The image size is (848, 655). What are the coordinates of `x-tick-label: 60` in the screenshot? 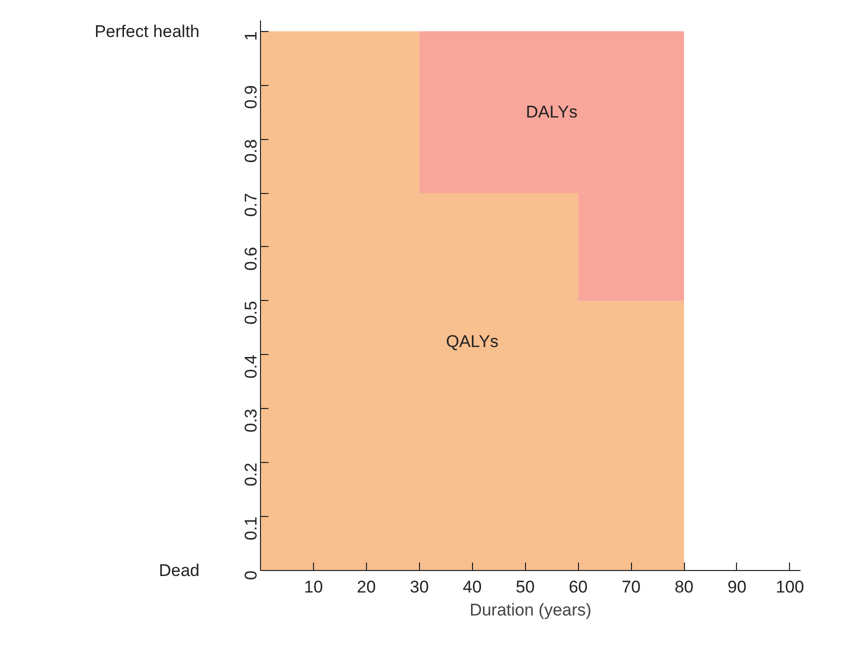 It's located at (578, 587).